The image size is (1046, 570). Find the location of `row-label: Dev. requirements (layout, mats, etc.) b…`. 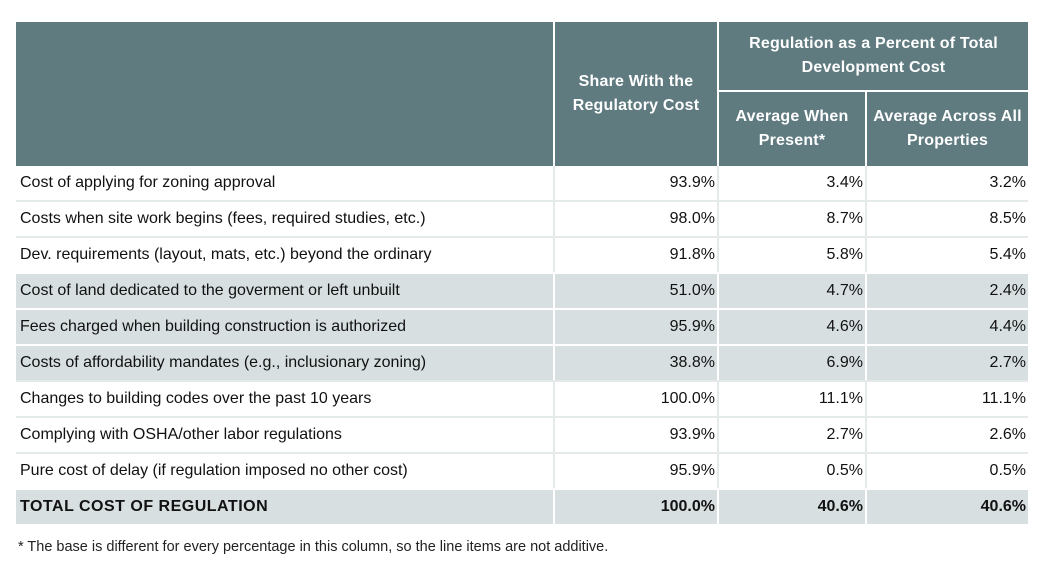

row-label: Dev. requirements (layout, mats, etc.) b… is located at coordinates (284, 254).